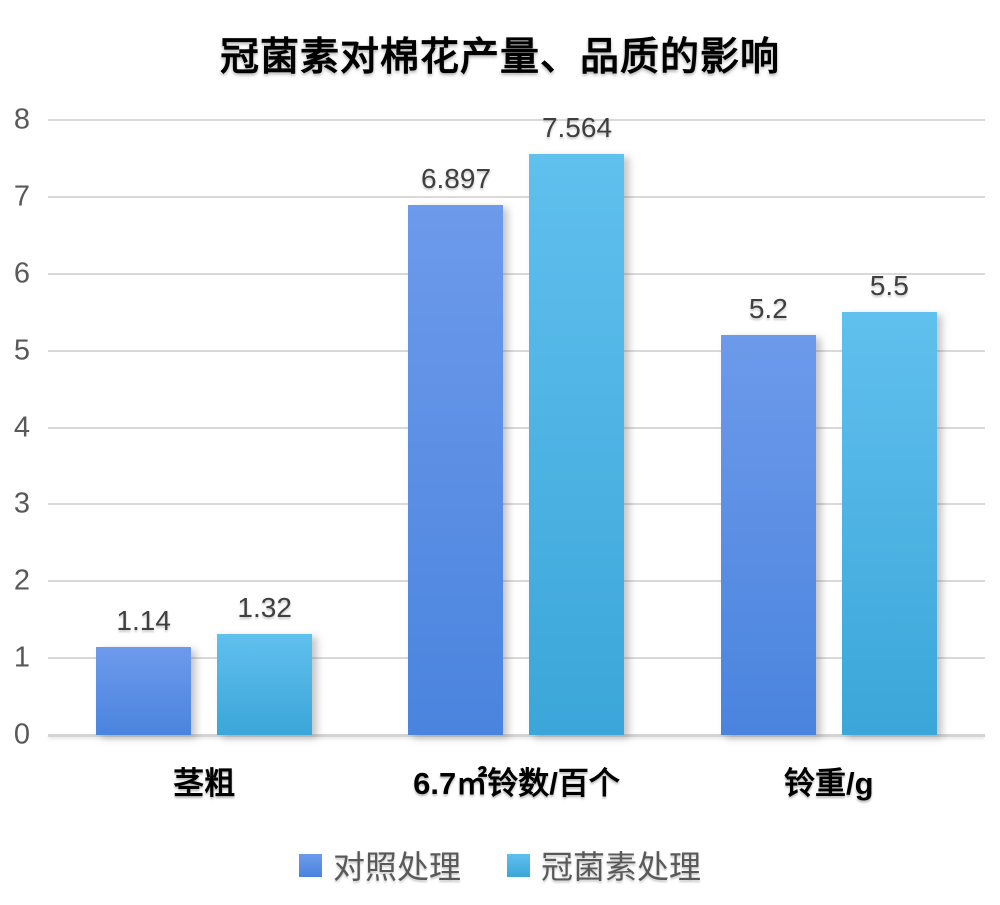  Describe the element at coordinates (516, 783) in the screenshot. I see `category-label-1: 6.7㎡铃数/百个` at that location.